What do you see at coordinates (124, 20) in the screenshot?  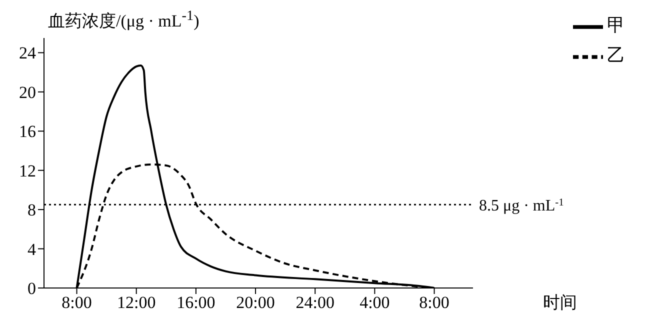 I see `y-axis-title: 血药浓度/(μg · mL$^{-1}$)` at bounding box center [124, 20].